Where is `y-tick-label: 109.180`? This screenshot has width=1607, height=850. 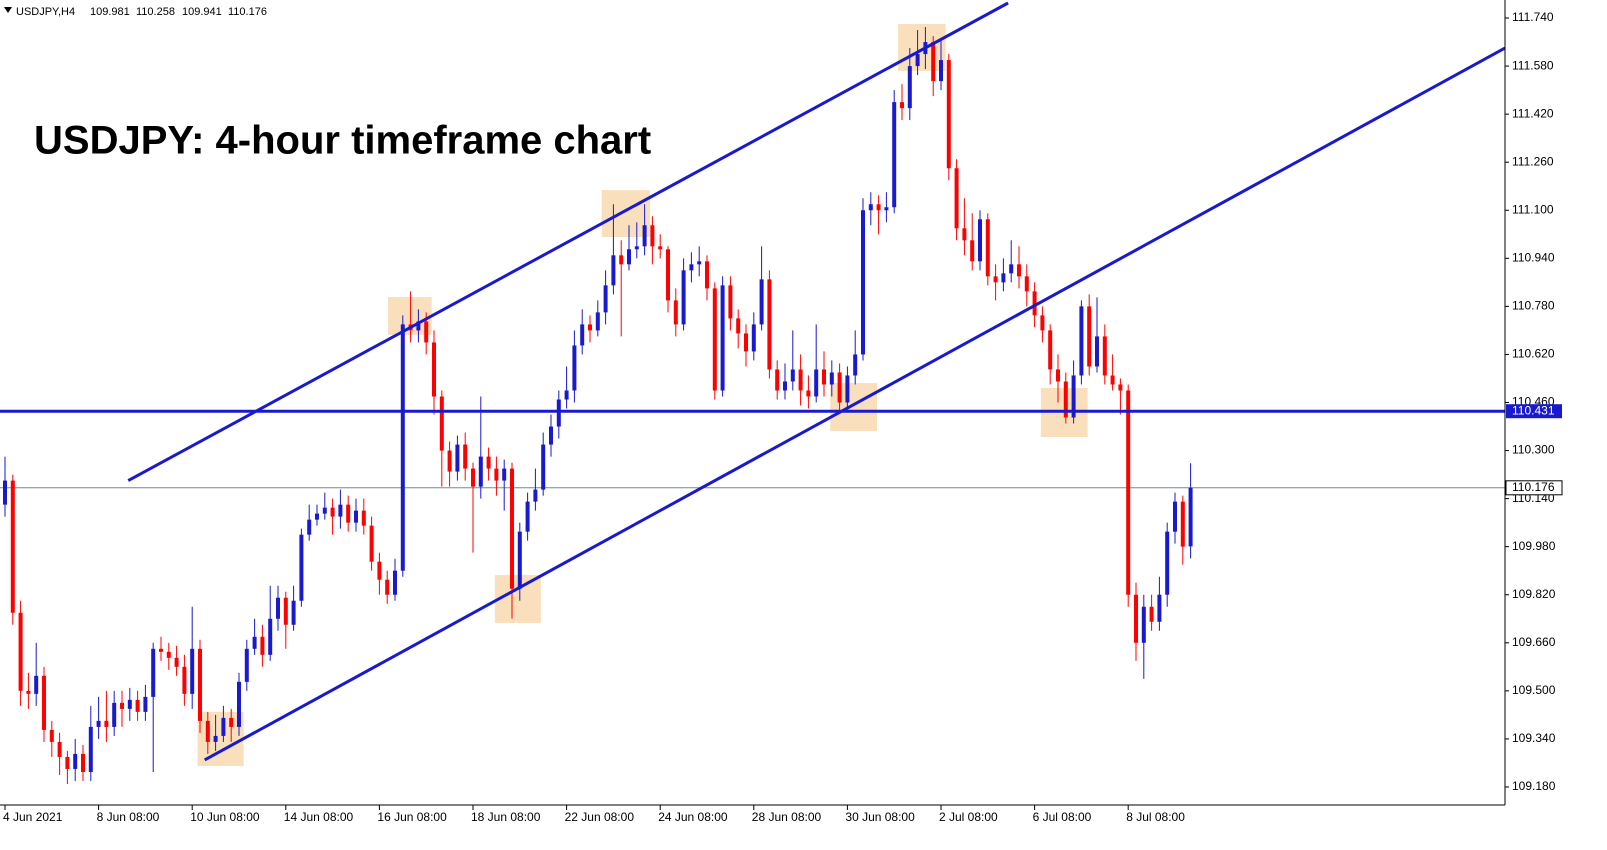
y-tick-label: 109.180 is located at coordinates (1534, 786).